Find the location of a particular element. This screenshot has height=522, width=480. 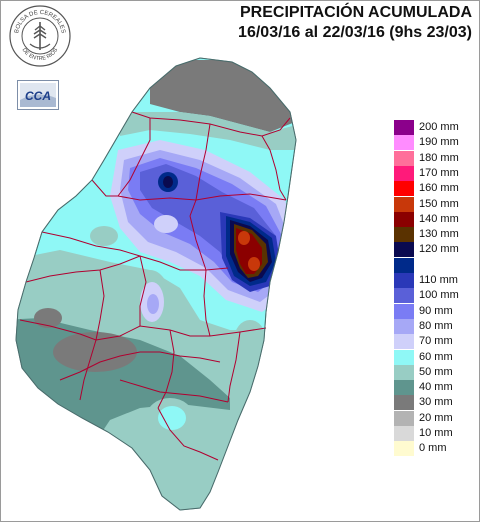

legend-row: 150 mm is located at coordinates (436, 204).